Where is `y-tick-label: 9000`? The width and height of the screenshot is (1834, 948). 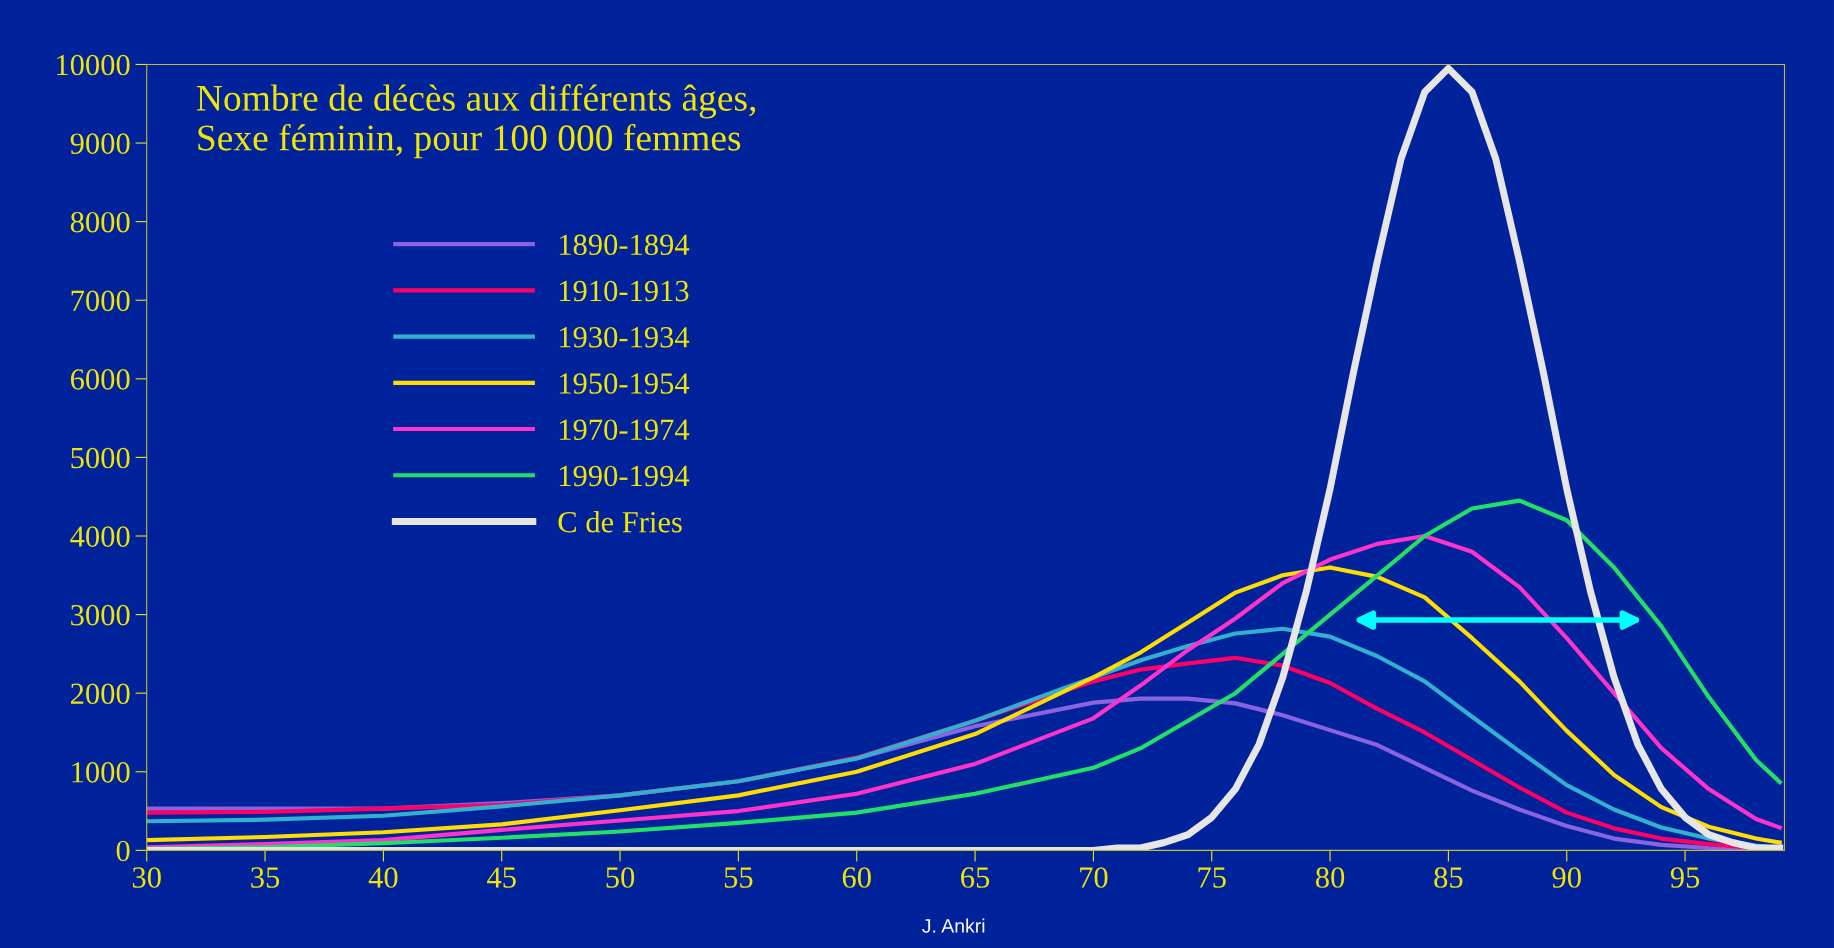
y-tick-label: 9000 is located at coordinates (100, 143).